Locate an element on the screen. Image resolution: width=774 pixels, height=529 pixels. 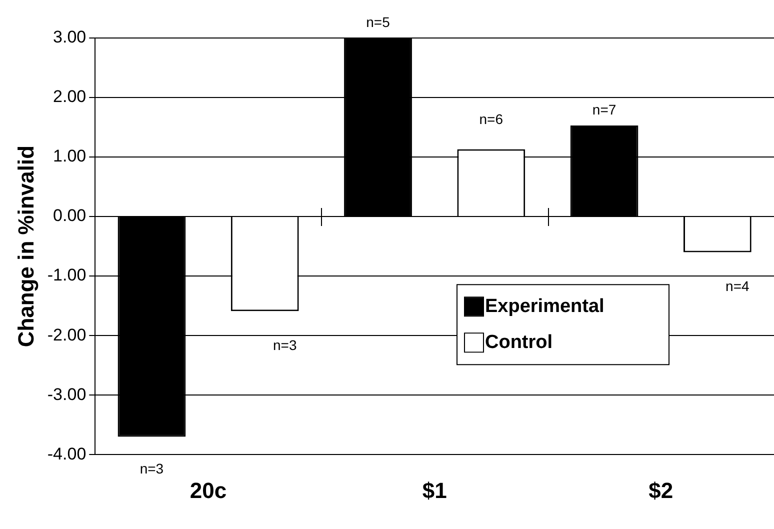
legend-label: Experimental is located at coordinates (544, 306).